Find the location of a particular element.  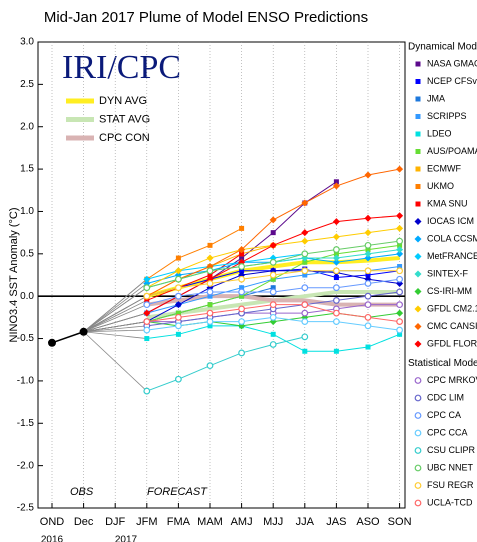

y-tick-label: 0.0 is located at coordinates (27, 296).